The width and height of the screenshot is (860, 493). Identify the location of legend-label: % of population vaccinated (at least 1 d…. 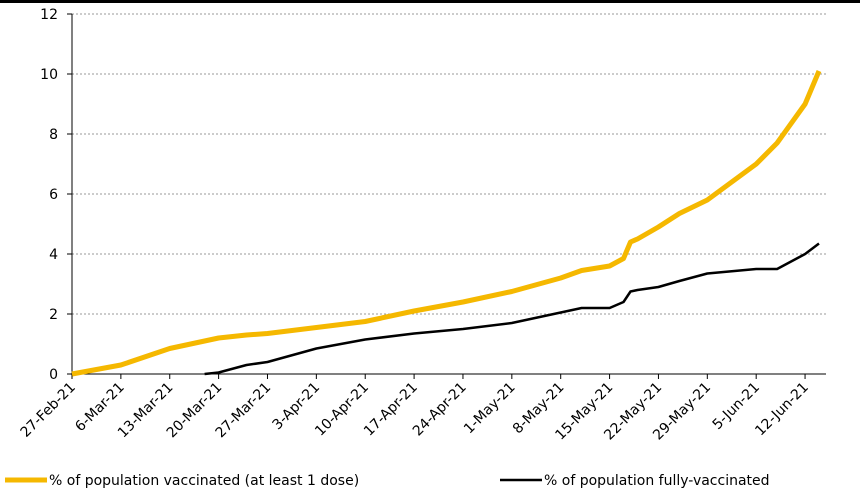
(204, 481).